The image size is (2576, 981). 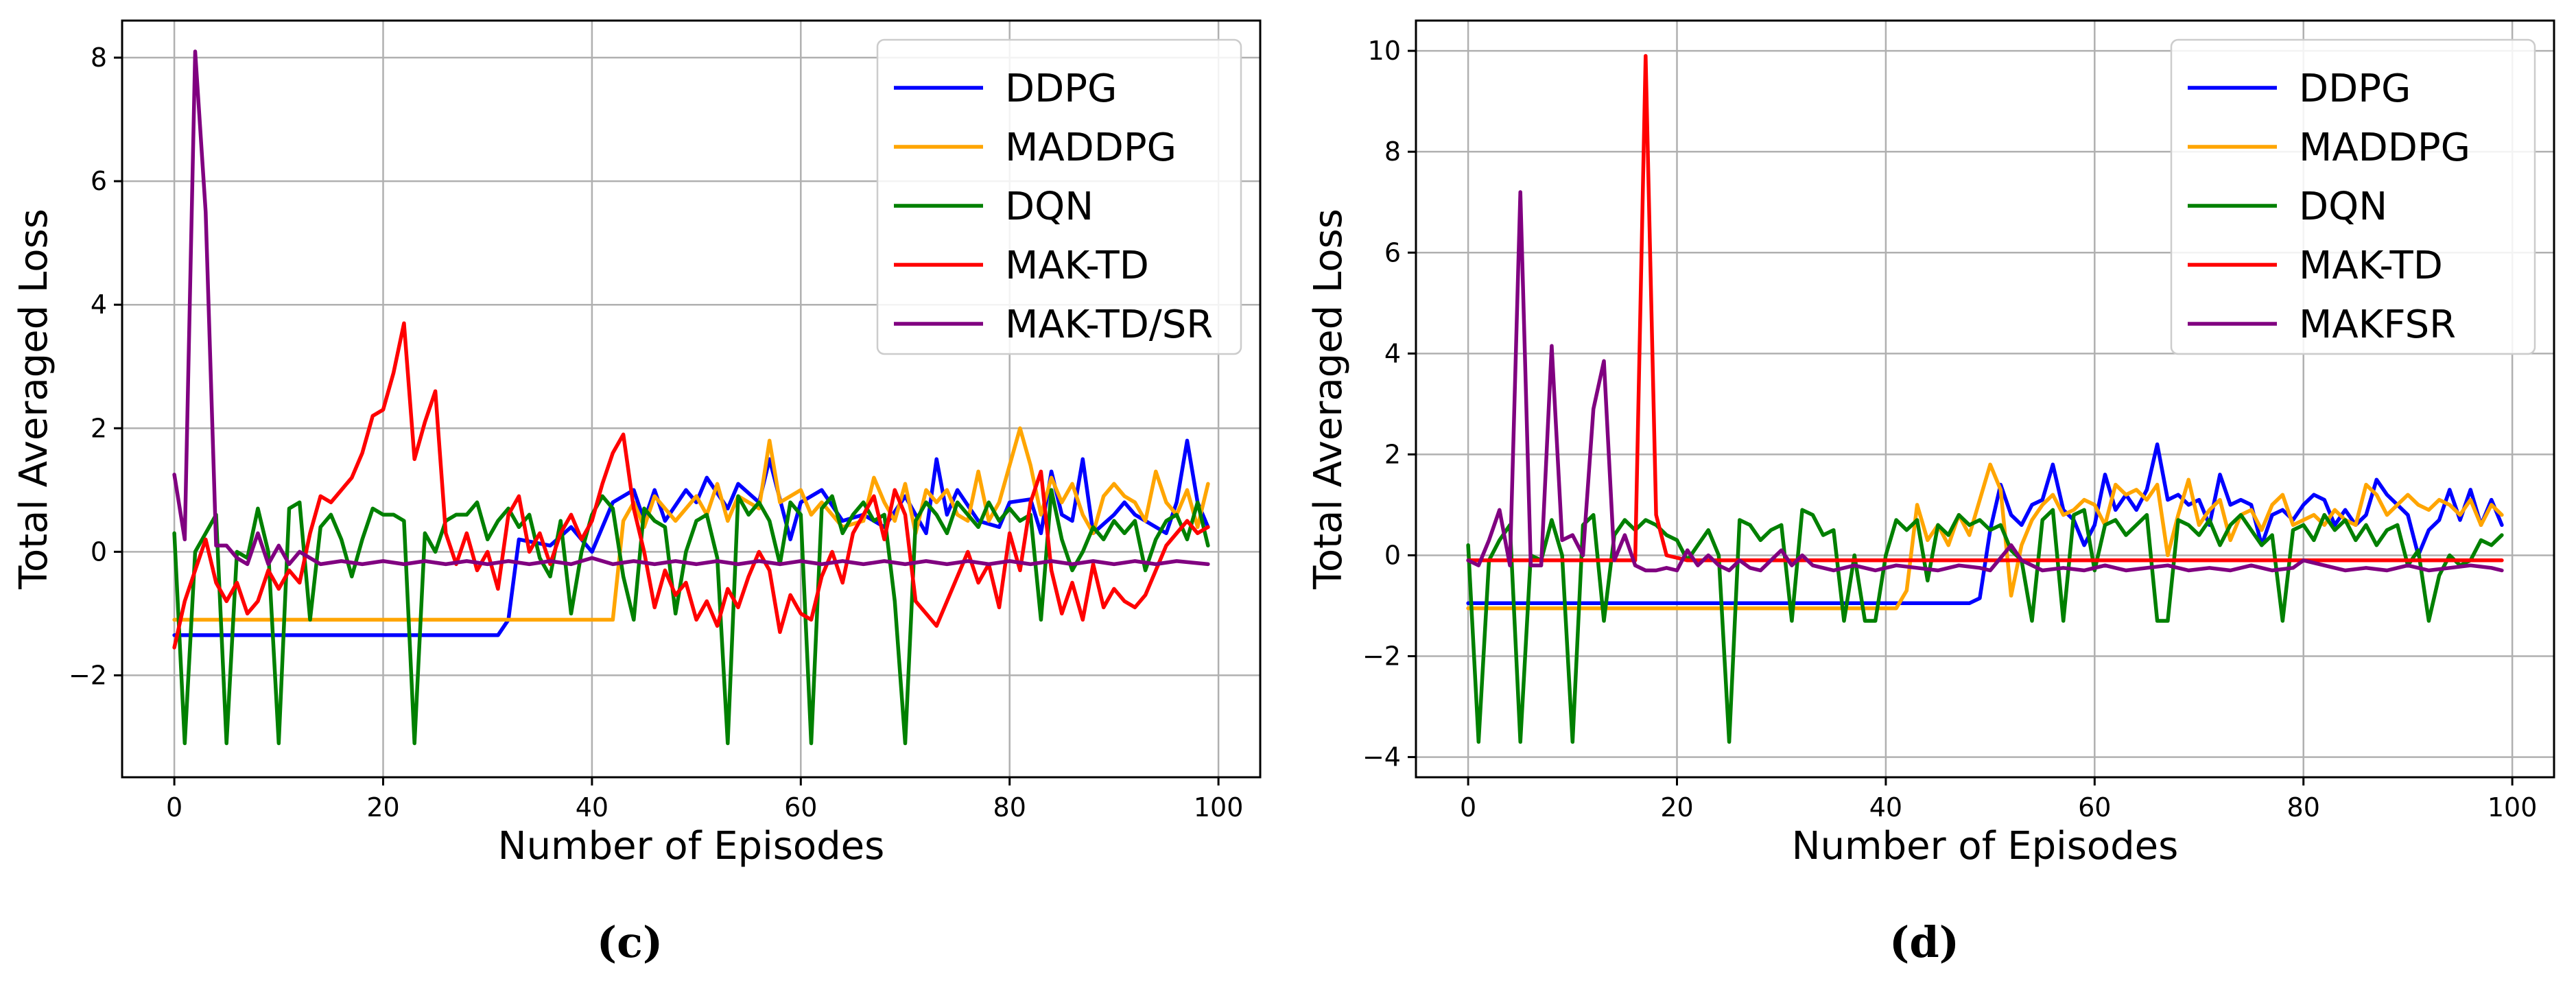 What do you see at coordinates (1381, 757) in the screenshot?
I see `y-tick-label: −4` at bounding box center [1381, 757].